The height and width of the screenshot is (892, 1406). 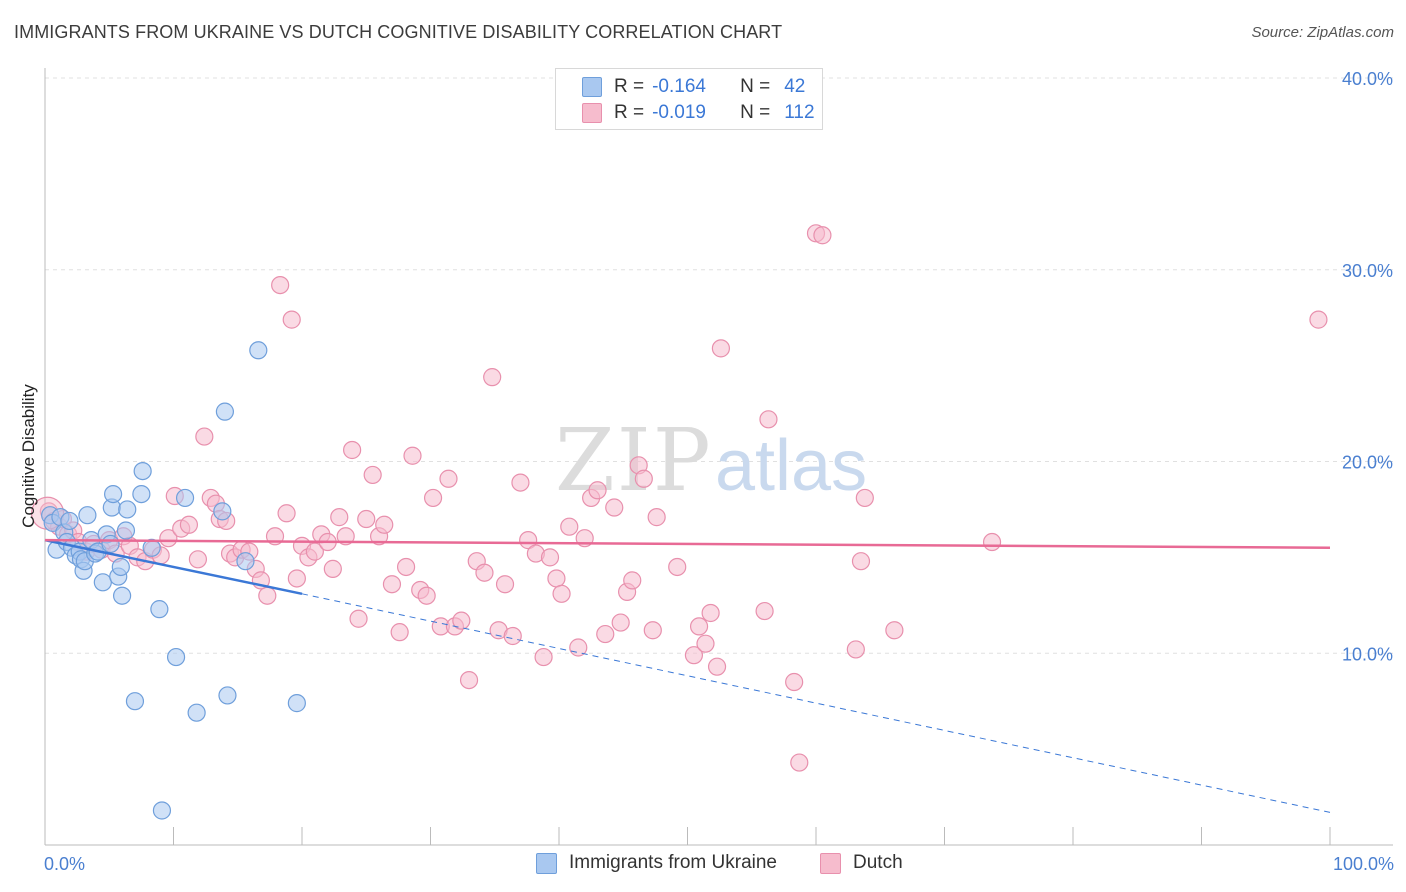 I want to click on series-swatch-dutch, so click(x=830, y=863).